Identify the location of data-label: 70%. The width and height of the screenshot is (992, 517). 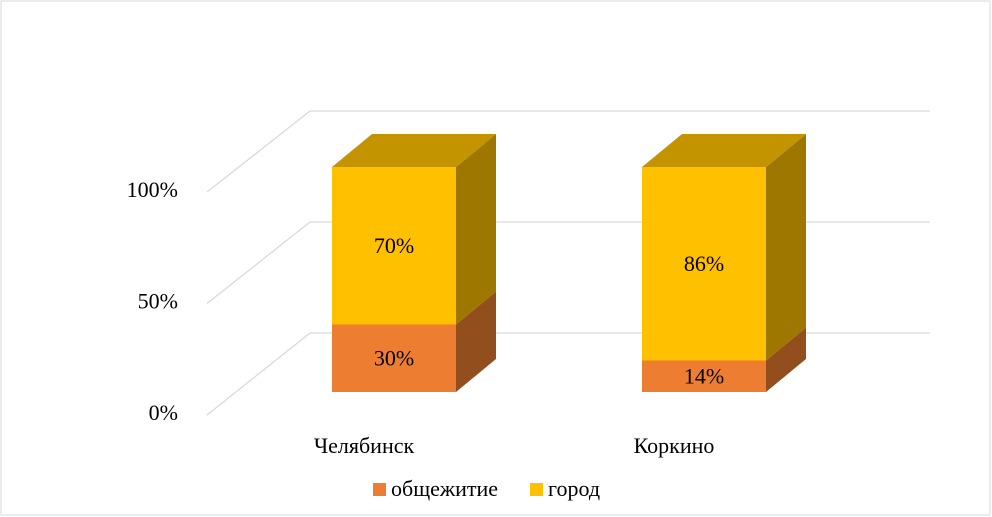
(394, 245).